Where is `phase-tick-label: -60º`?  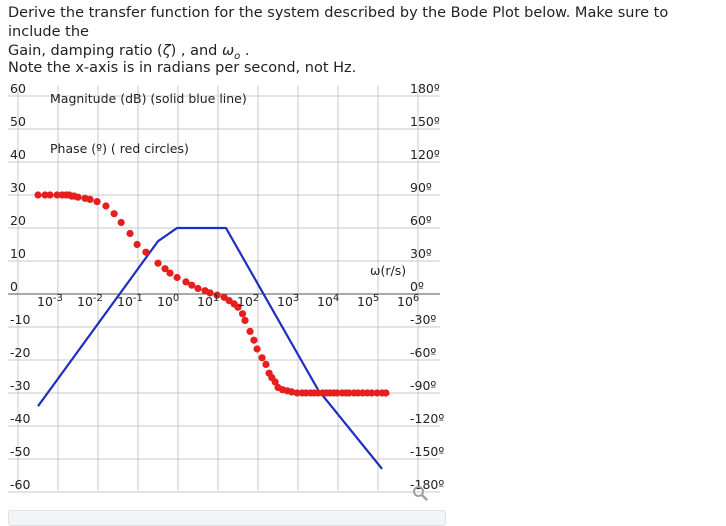 phase-tick-label: -60º is located at coordinates (423, 352).